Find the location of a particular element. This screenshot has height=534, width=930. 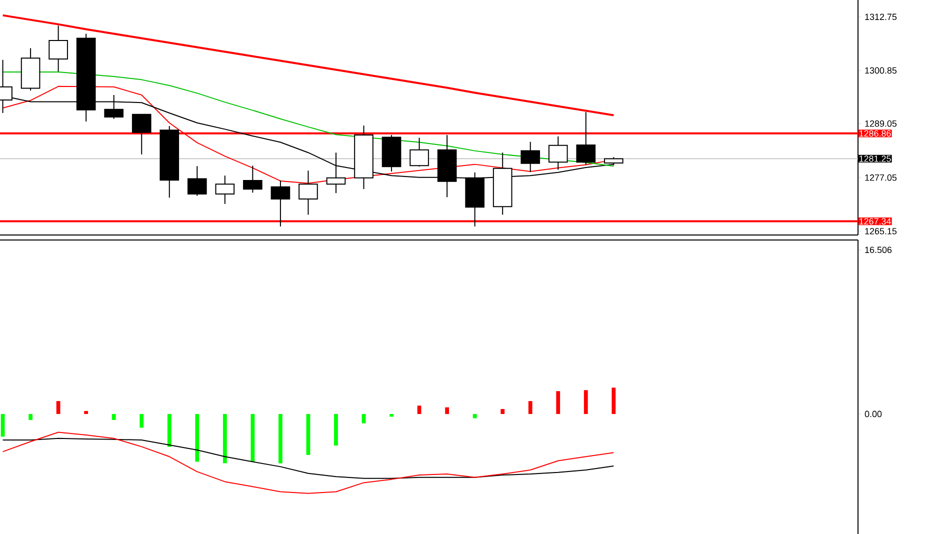

y-tick-label: 1289.05 is located at coordinates (881, 123).